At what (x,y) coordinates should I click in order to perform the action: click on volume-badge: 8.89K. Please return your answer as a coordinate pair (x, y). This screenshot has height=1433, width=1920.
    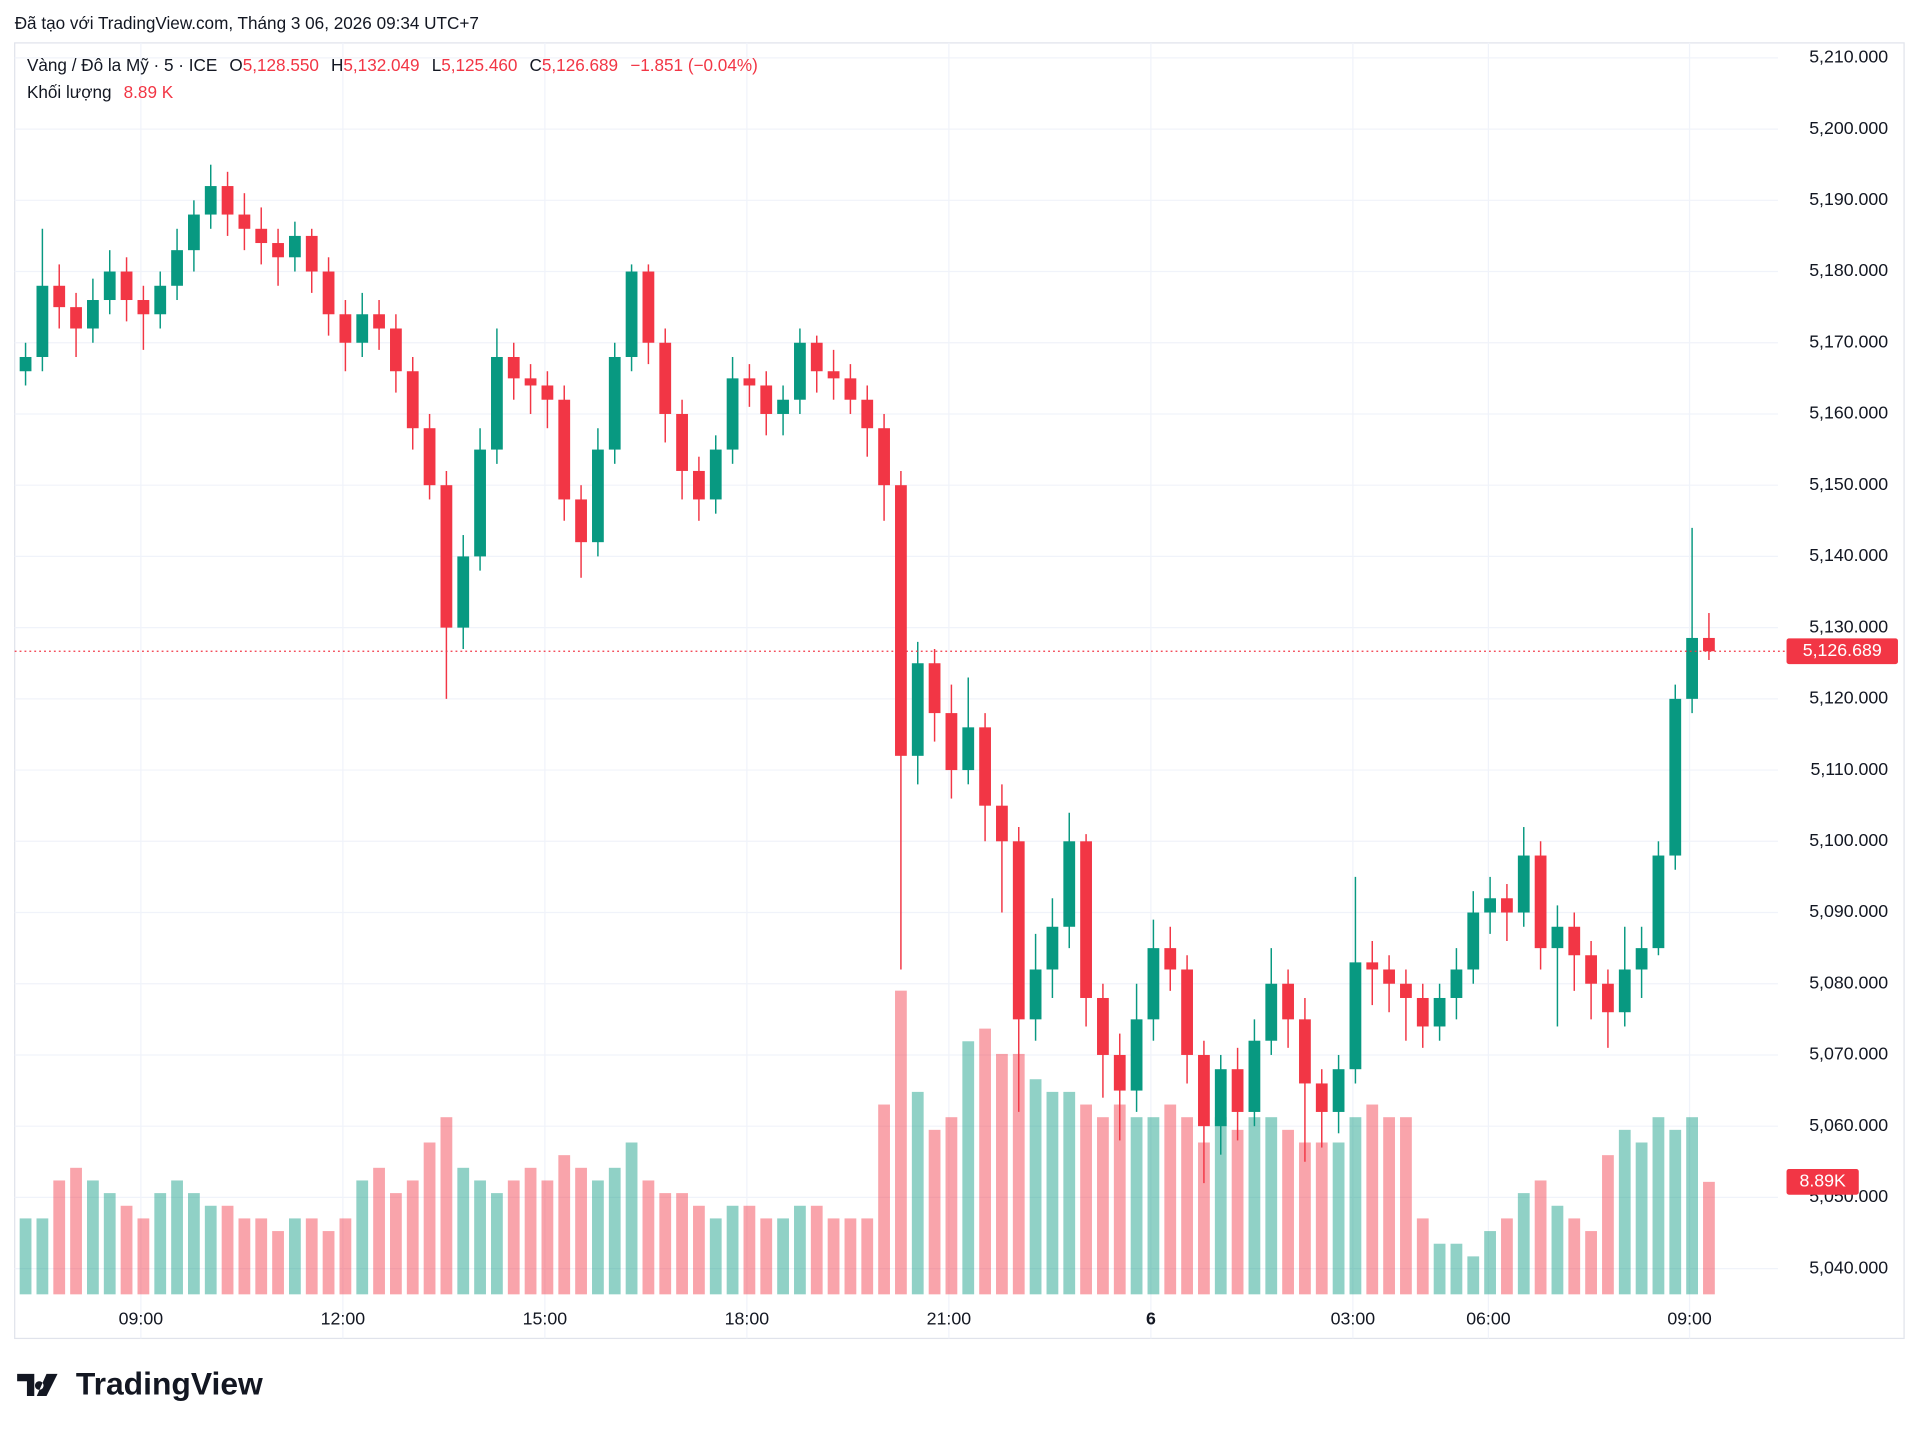
    Looking at the image, I should click on (1822, 1181).